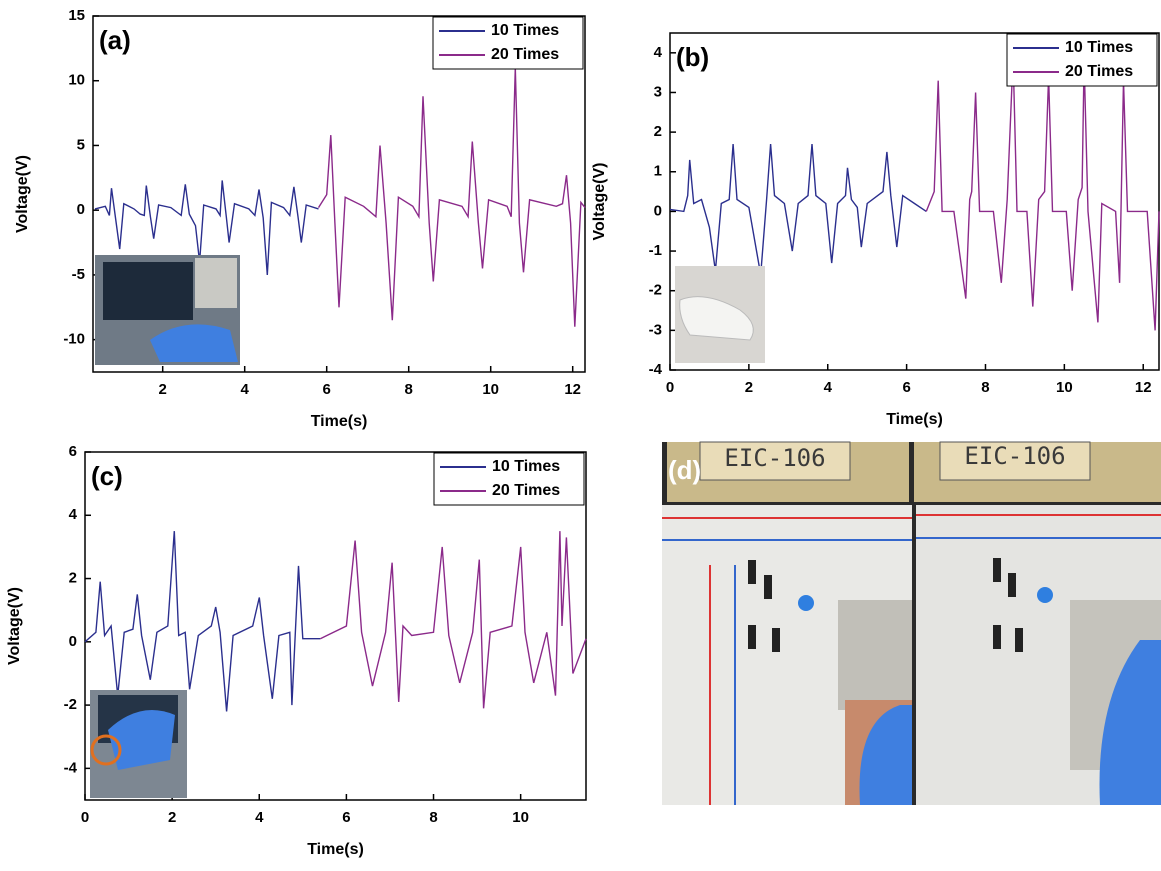 Image resolution: width=1161 pixels, height=871 pixels. What do you see at coordinates (78, 274) in the screenshot?
I see `y-tick-label: -5` at bounding box center [78, 274].